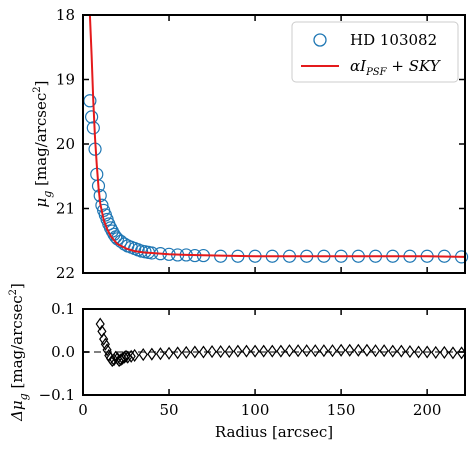  Describe the element at coordinates (65, 273) in the screenshot. I see `top-ytick-label: 22` at that location.